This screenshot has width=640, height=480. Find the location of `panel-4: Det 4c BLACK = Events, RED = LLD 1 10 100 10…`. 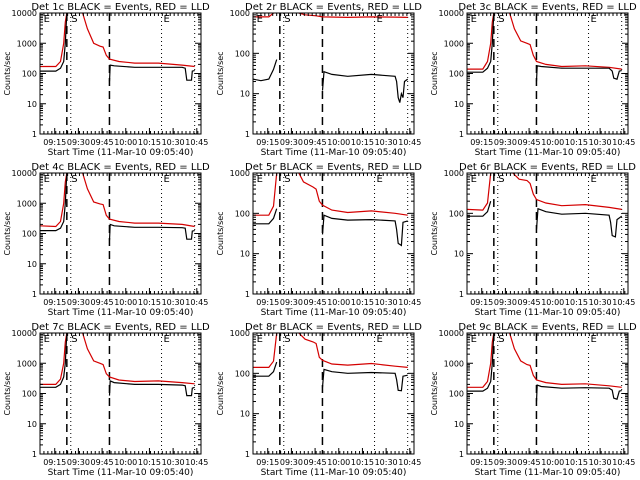

panel-4: Det 4c BLACK = Events, RED = LLD 1 10 100 10… is located at coordinates (106, 240).